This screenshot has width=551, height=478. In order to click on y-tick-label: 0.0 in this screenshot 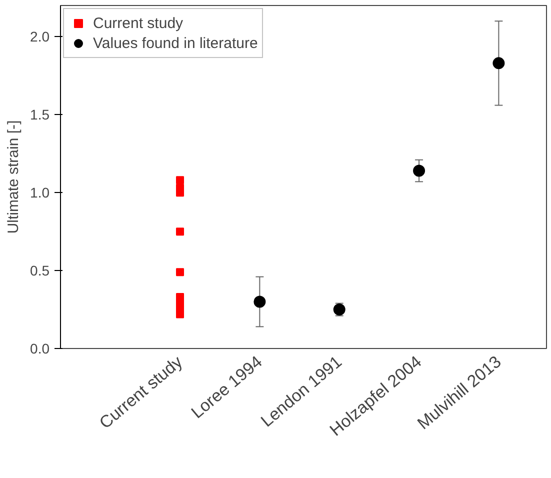, I will do `click(40, 348)`.